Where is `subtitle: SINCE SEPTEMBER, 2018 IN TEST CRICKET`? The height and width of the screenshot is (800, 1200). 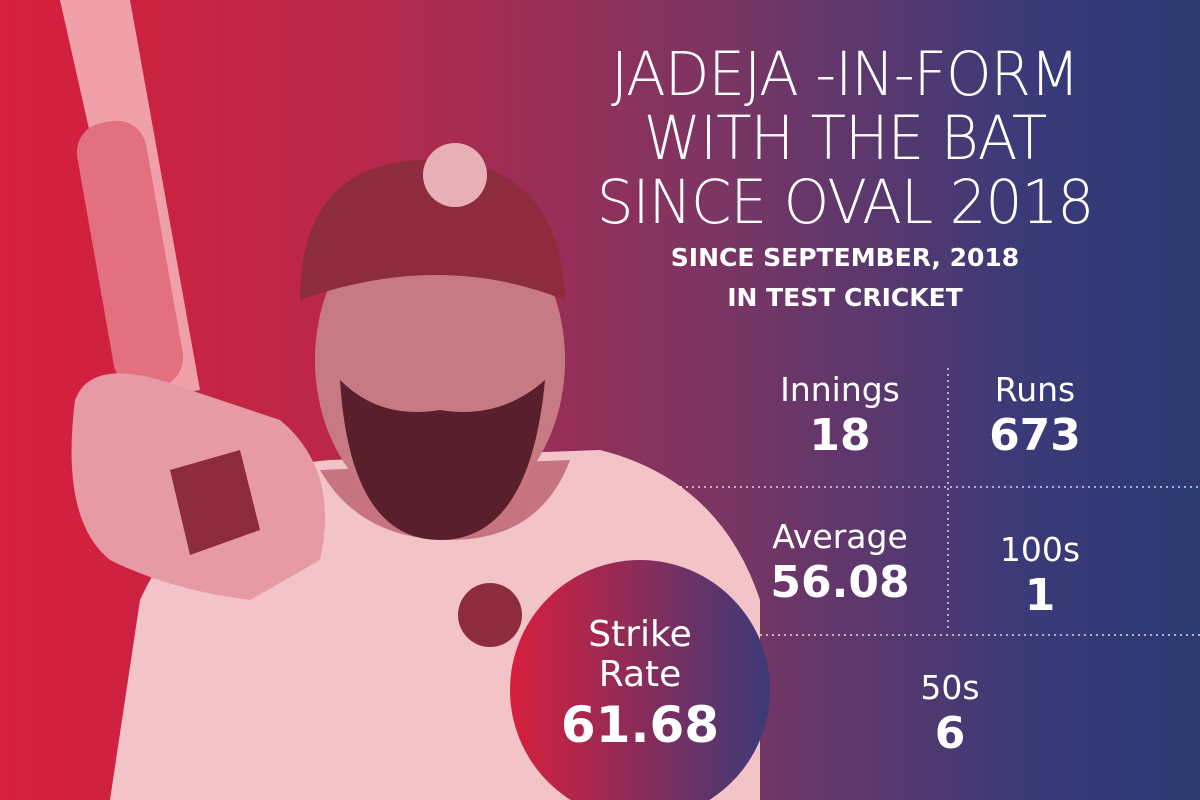 subtitle: SINCE SEPTEMBER, 2018 IN TEST CRICKET is located at coordinates (845, 278).